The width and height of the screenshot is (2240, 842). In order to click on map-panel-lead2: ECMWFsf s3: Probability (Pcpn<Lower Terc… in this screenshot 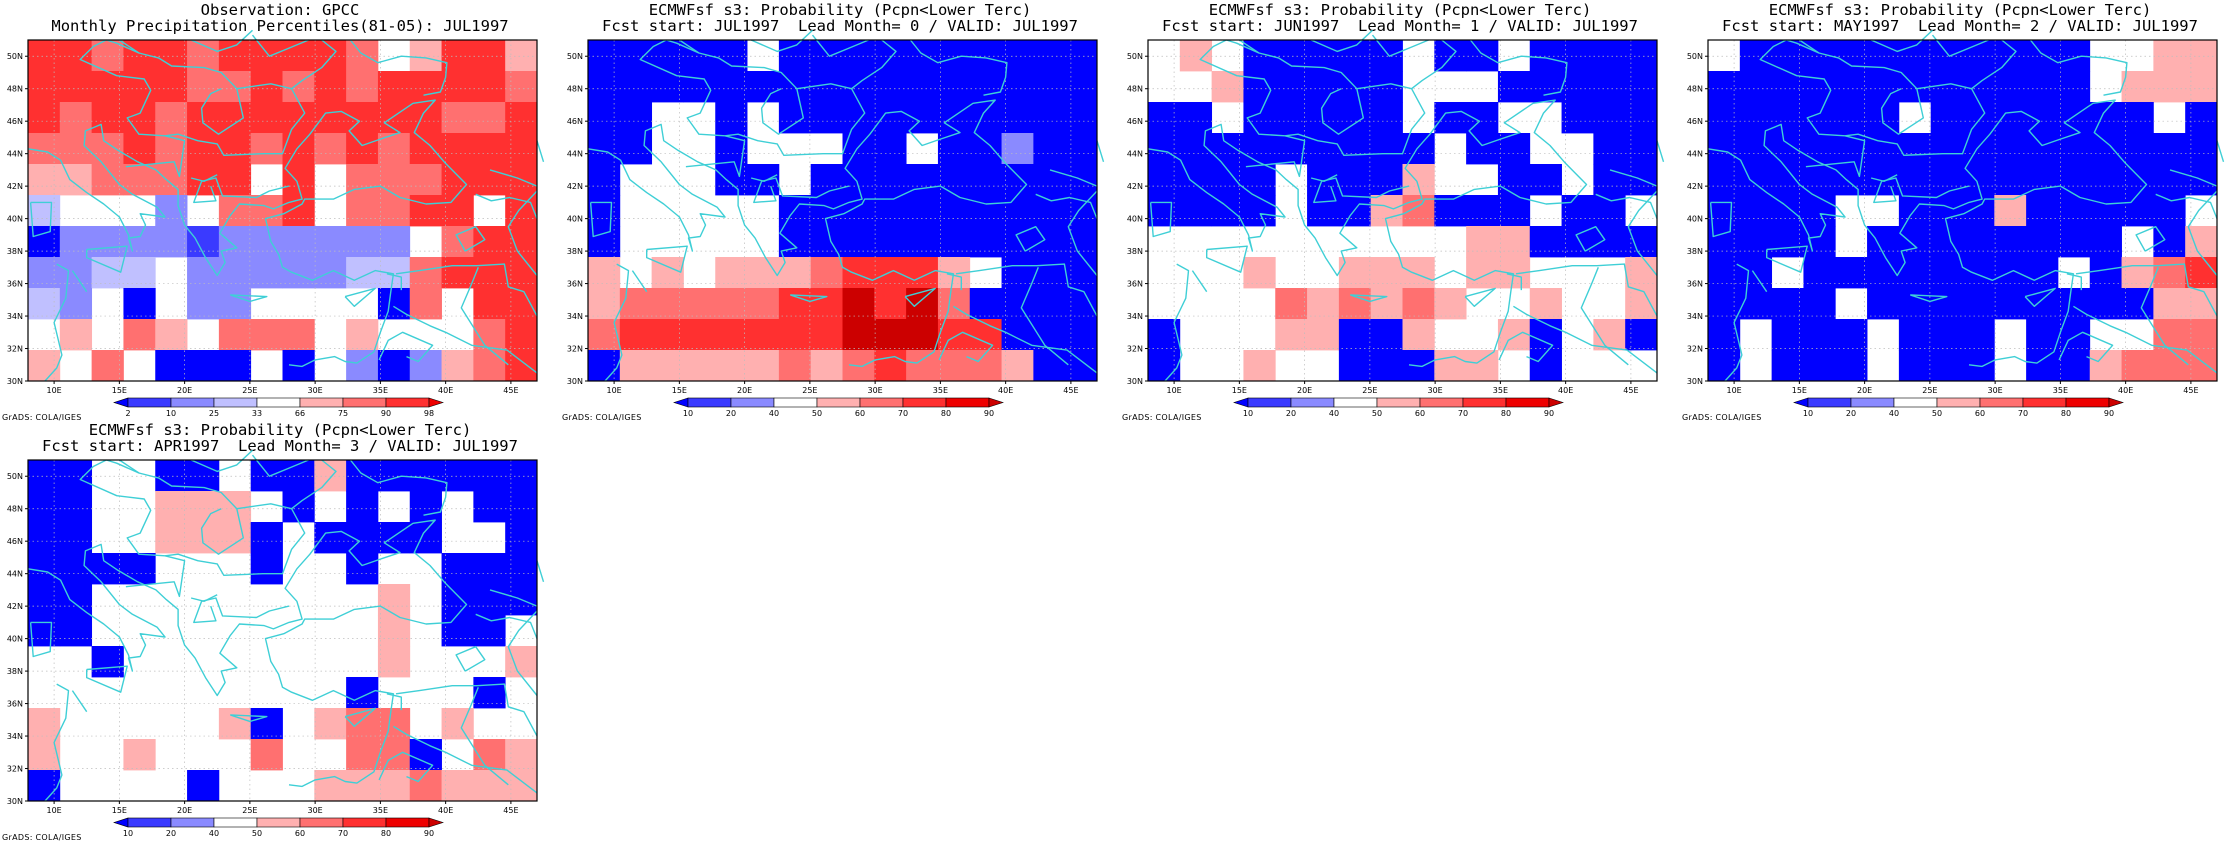, I will do `click(1960, 211)`.